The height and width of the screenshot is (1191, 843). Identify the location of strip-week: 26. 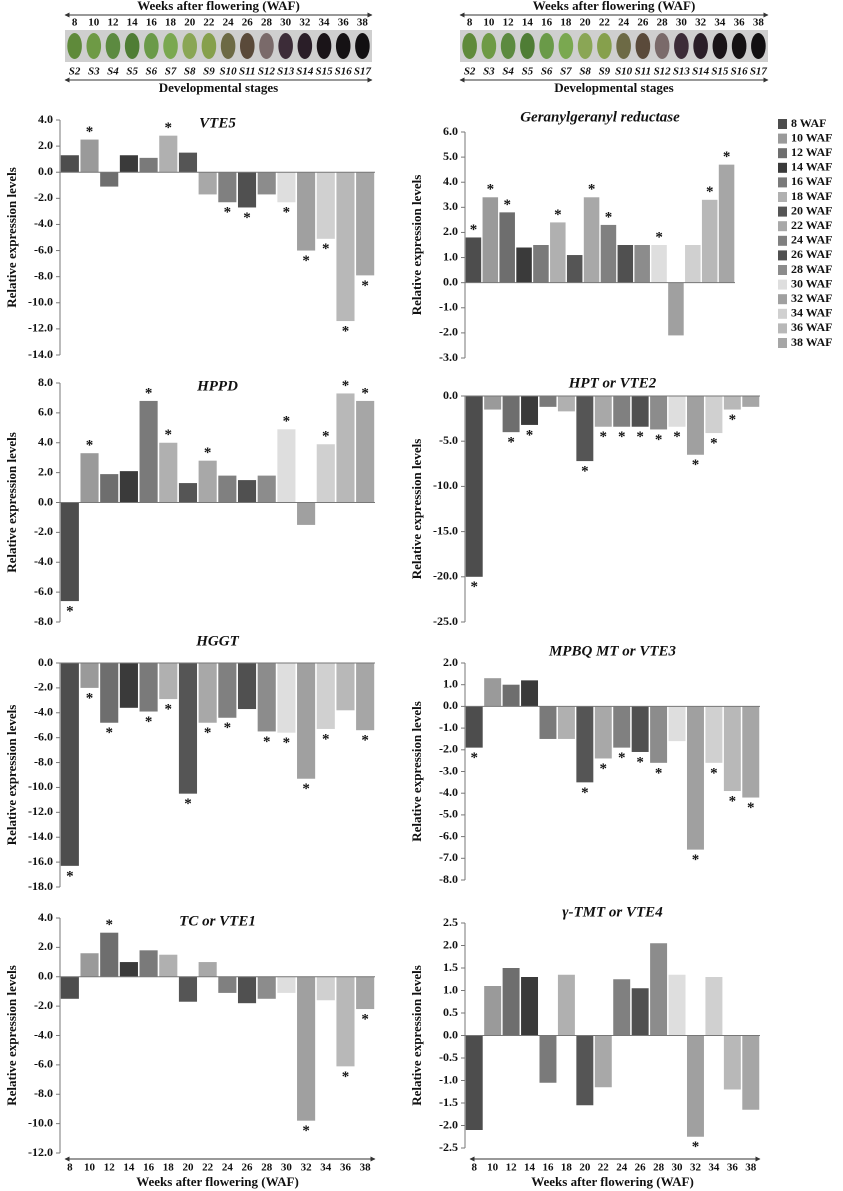
(248, 23).